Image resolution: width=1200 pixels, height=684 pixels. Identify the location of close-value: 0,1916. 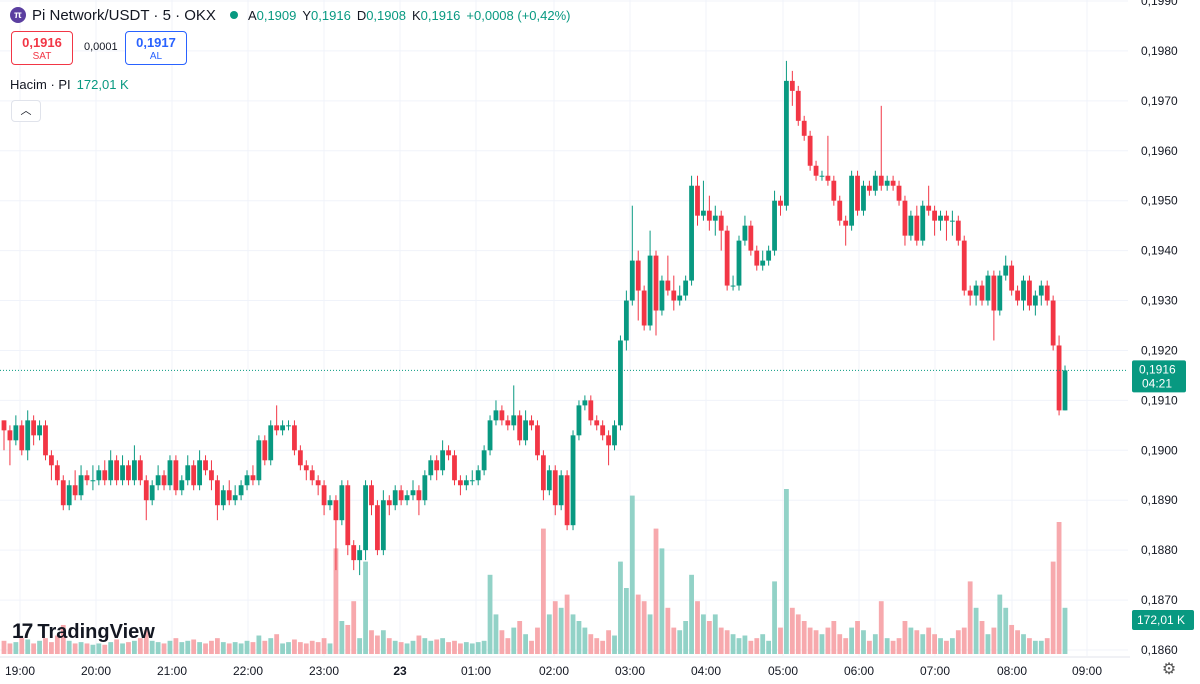
(440, 15).